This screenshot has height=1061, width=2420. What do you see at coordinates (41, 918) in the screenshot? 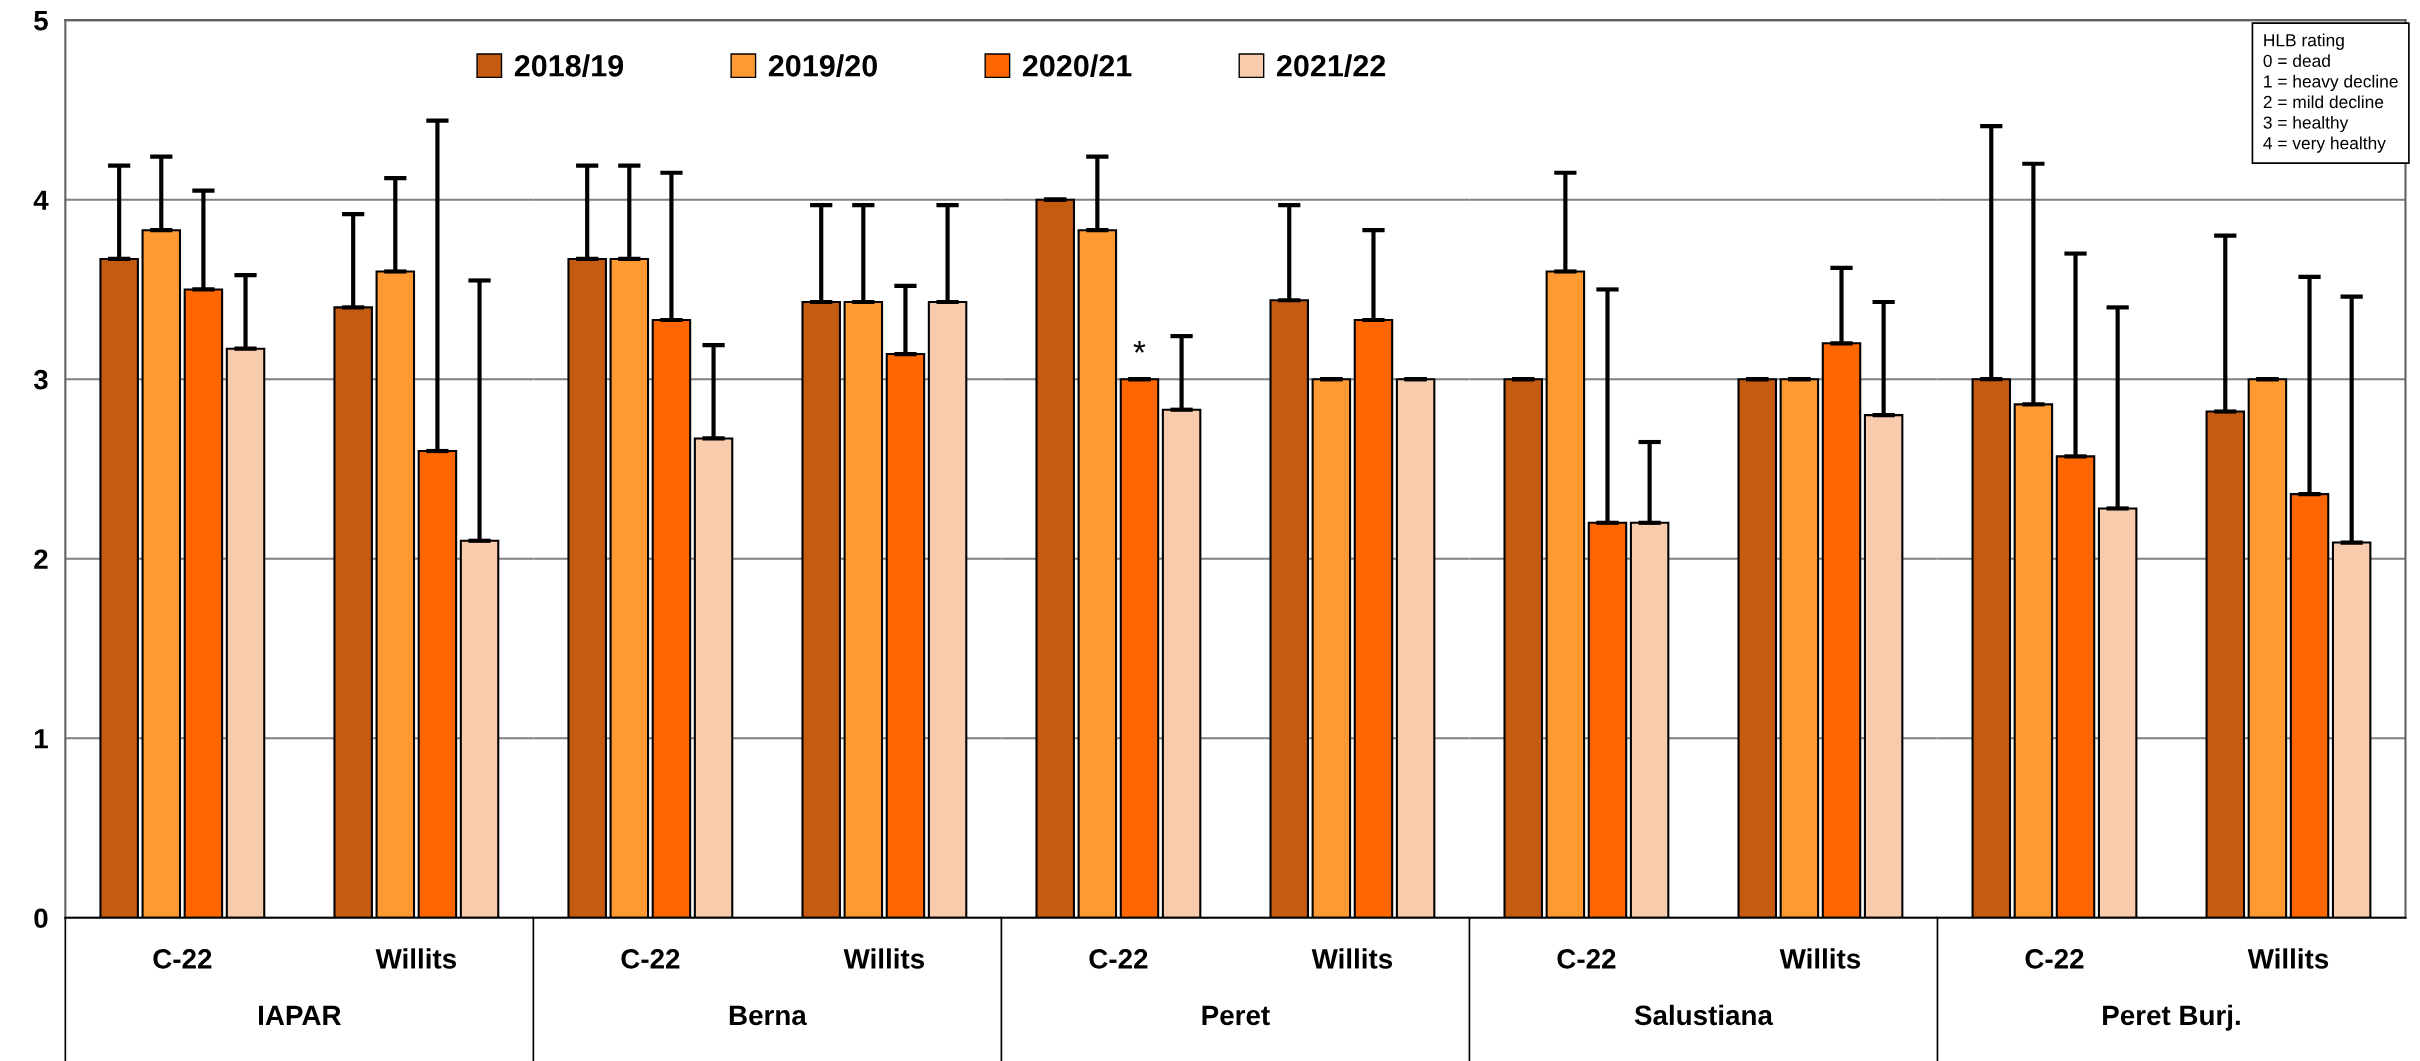
I see `y-tick-label: 0` at bounding box center [41, 918].